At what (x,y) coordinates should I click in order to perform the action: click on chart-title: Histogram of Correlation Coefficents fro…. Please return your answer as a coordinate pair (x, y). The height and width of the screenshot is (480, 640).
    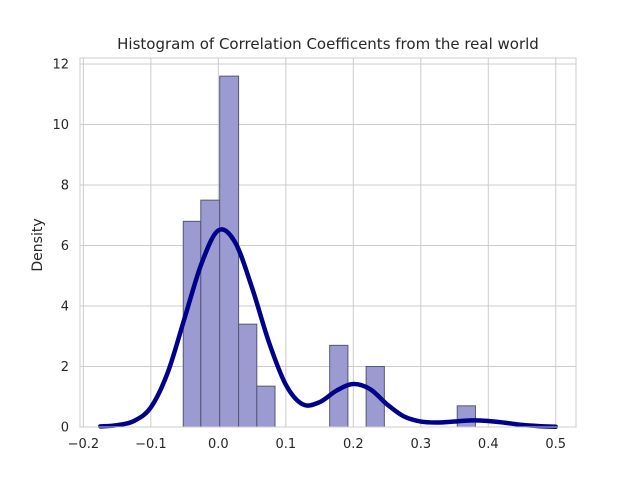
    Looking at the image, I should click on (328, 44).